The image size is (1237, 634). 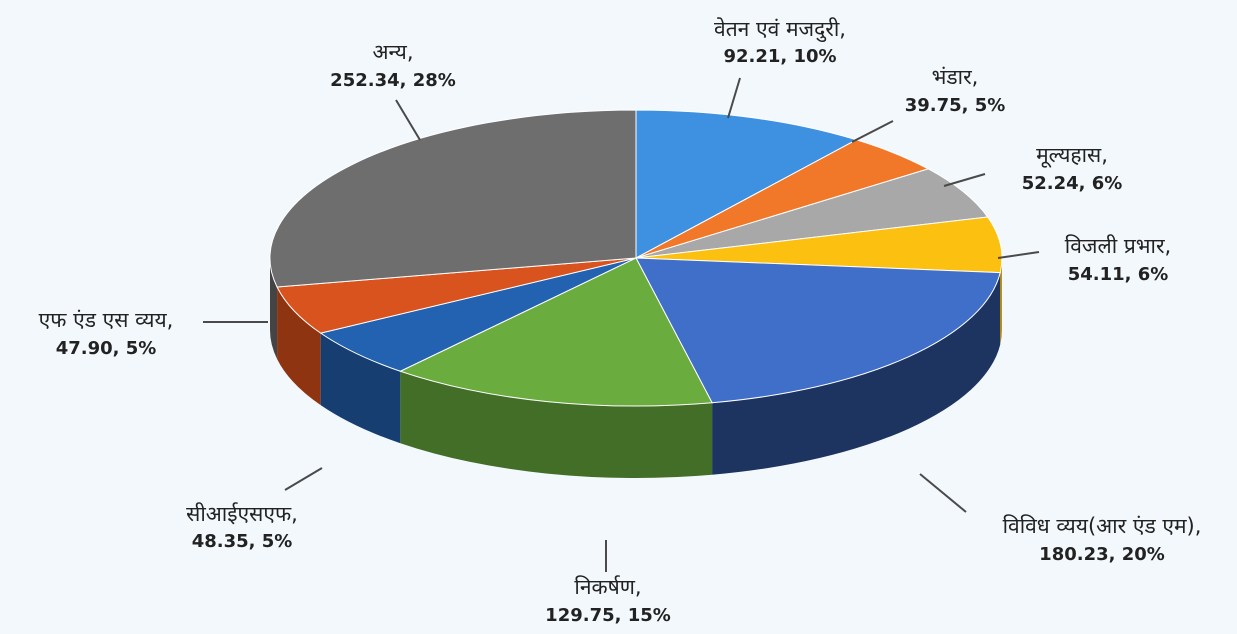 What do you see at coordinates (106, 348) in the screenshot?
I see `slice-value-label-7: 47.90, 5%` at bounding box center [106, 348].